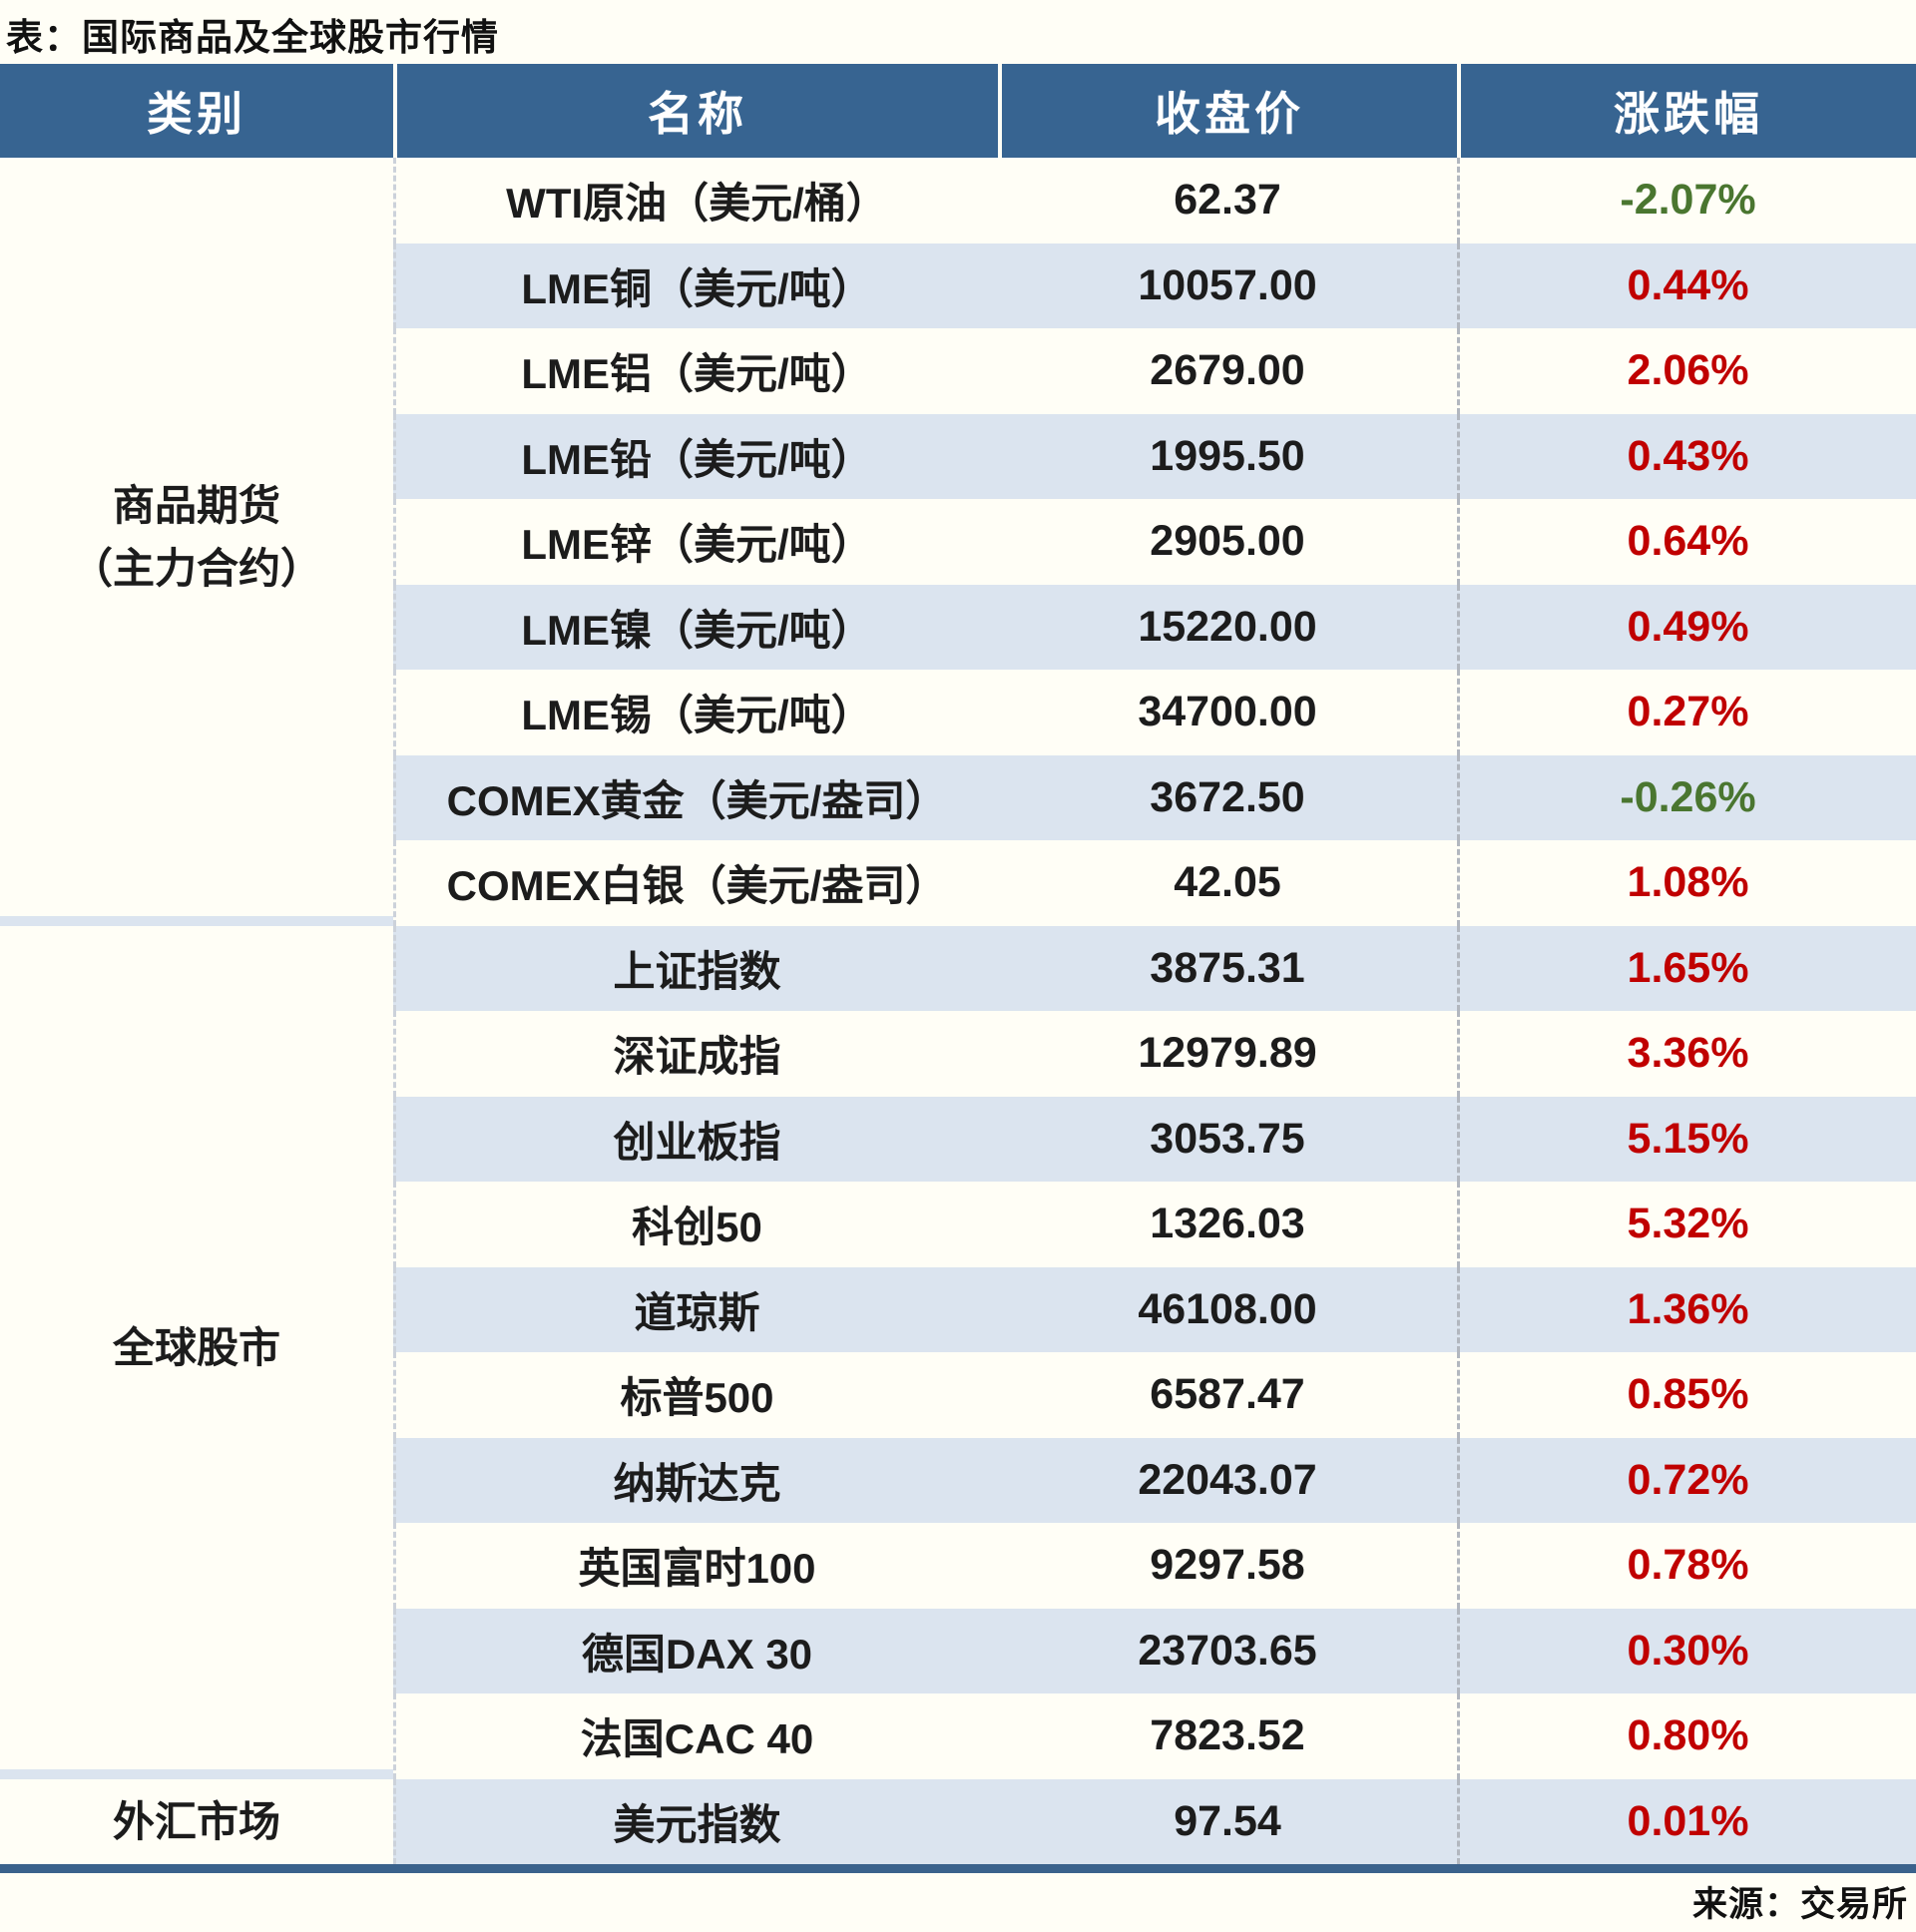 The width and height of the screenshot is (1916, 1932). Describe the element at coordinates (695, 712) in the screenshot. I see `name-cell: LME锡（美元/吨）` at that location.